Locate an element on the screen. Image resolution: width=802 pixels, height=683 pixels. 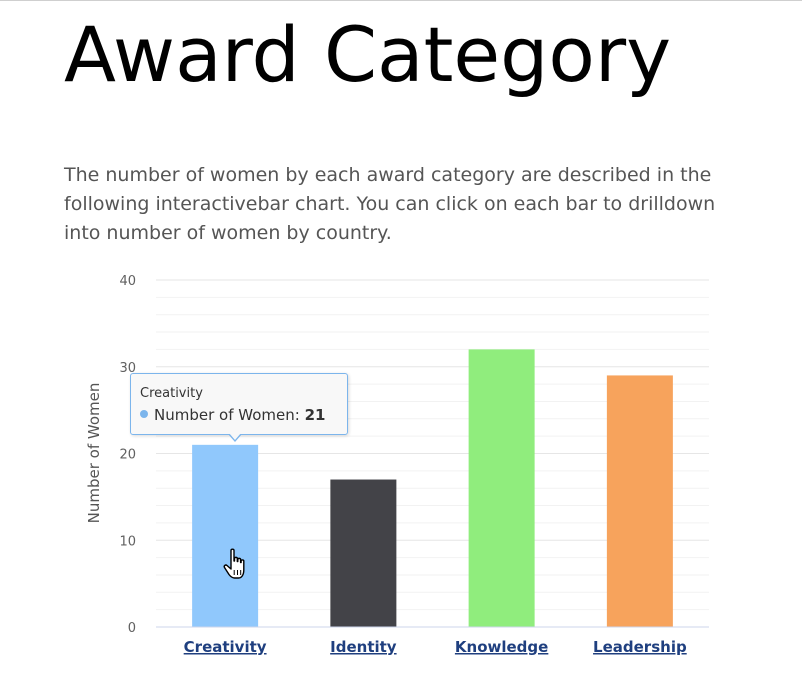
tooltip-series-label: Number of Women: is located at coordinates (229, 415).